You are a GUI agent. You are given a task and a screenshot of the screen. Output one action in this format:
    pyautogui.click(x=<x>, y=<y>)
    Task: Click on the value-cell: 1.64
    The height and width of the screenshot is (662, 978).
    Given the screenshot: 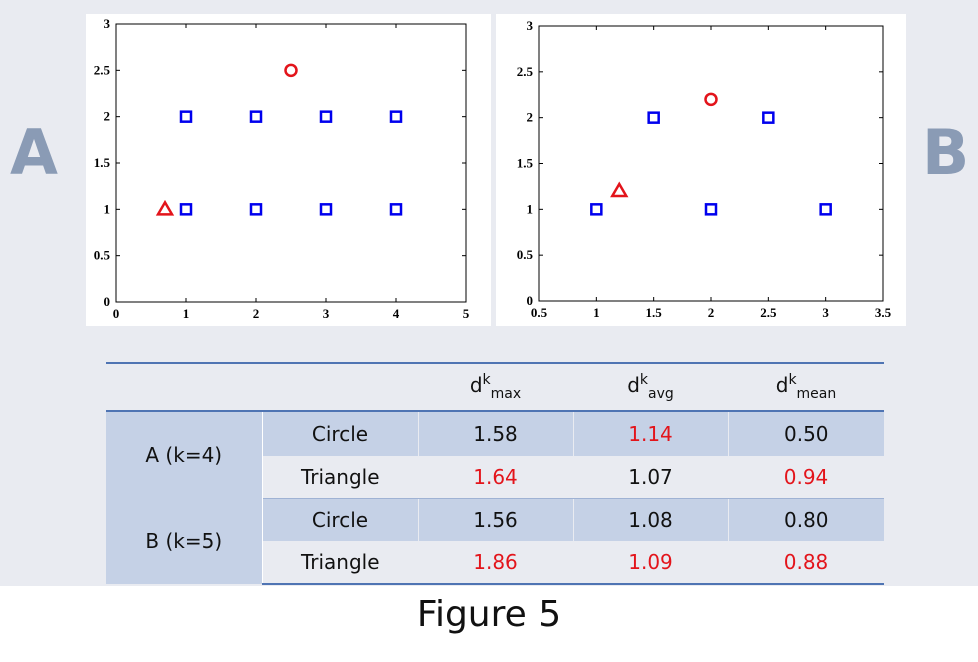 What is the action you would take?
    pyautogui.click(x=495, y=477)
    